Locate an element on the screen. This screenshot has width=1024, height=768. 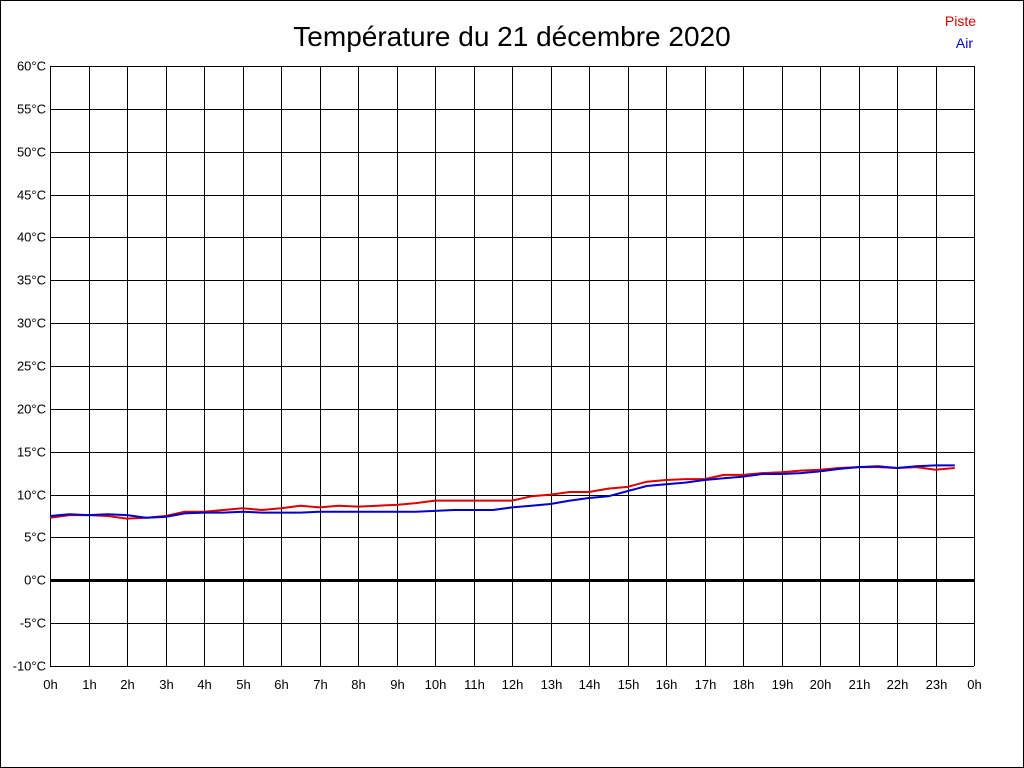
x-tick-label: 6h is located at coordinates (281, 684).